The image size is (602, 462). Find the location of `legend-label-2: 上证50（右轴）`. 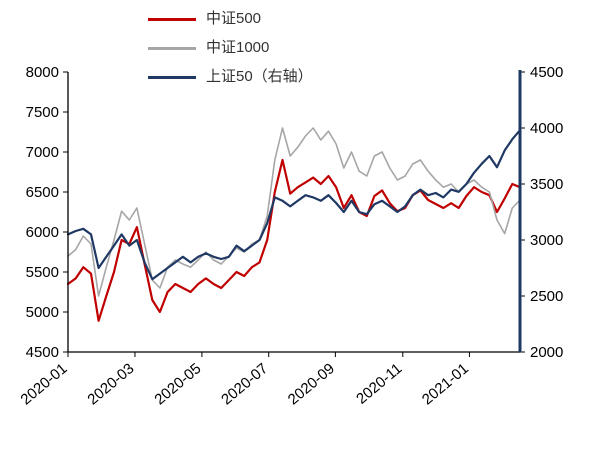

legend-label-2: 上证50（右轴） is located at coordinates (259, 76).